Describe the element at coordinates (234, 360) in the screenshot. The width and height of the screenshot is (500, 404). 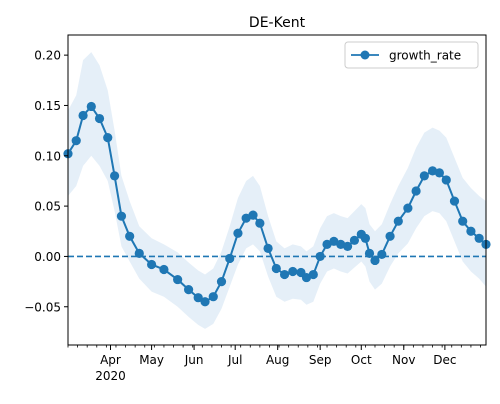
I see `x-tick-label: Jul` at that location.